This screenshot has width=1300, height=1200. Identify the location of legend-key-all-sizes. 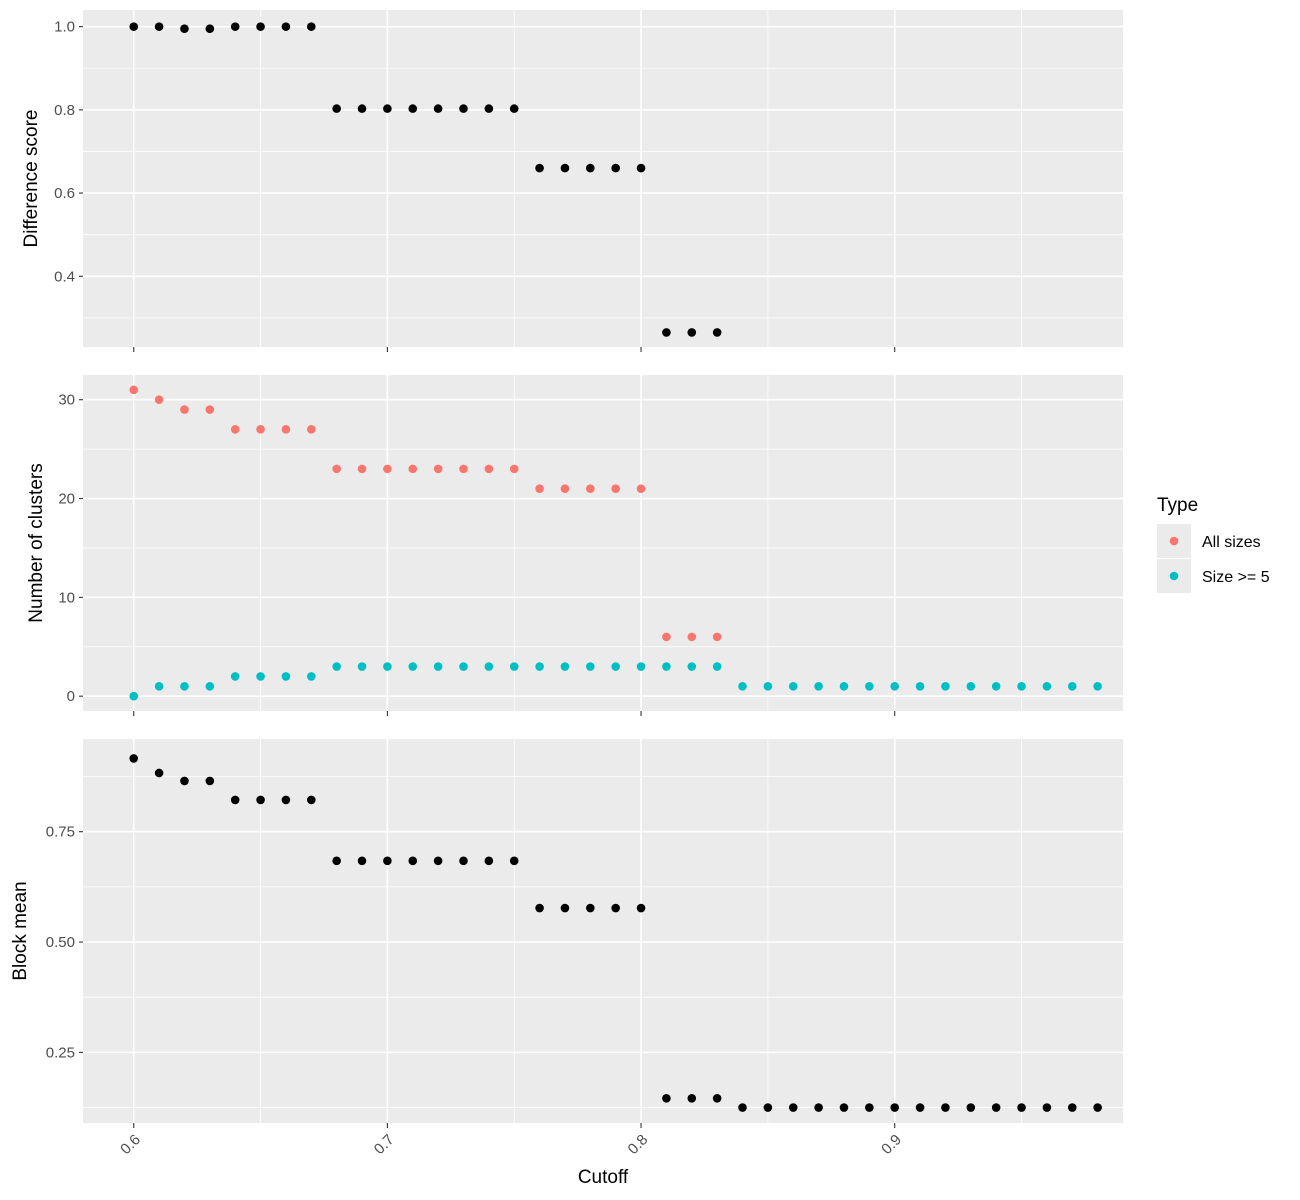
(1174, 541).